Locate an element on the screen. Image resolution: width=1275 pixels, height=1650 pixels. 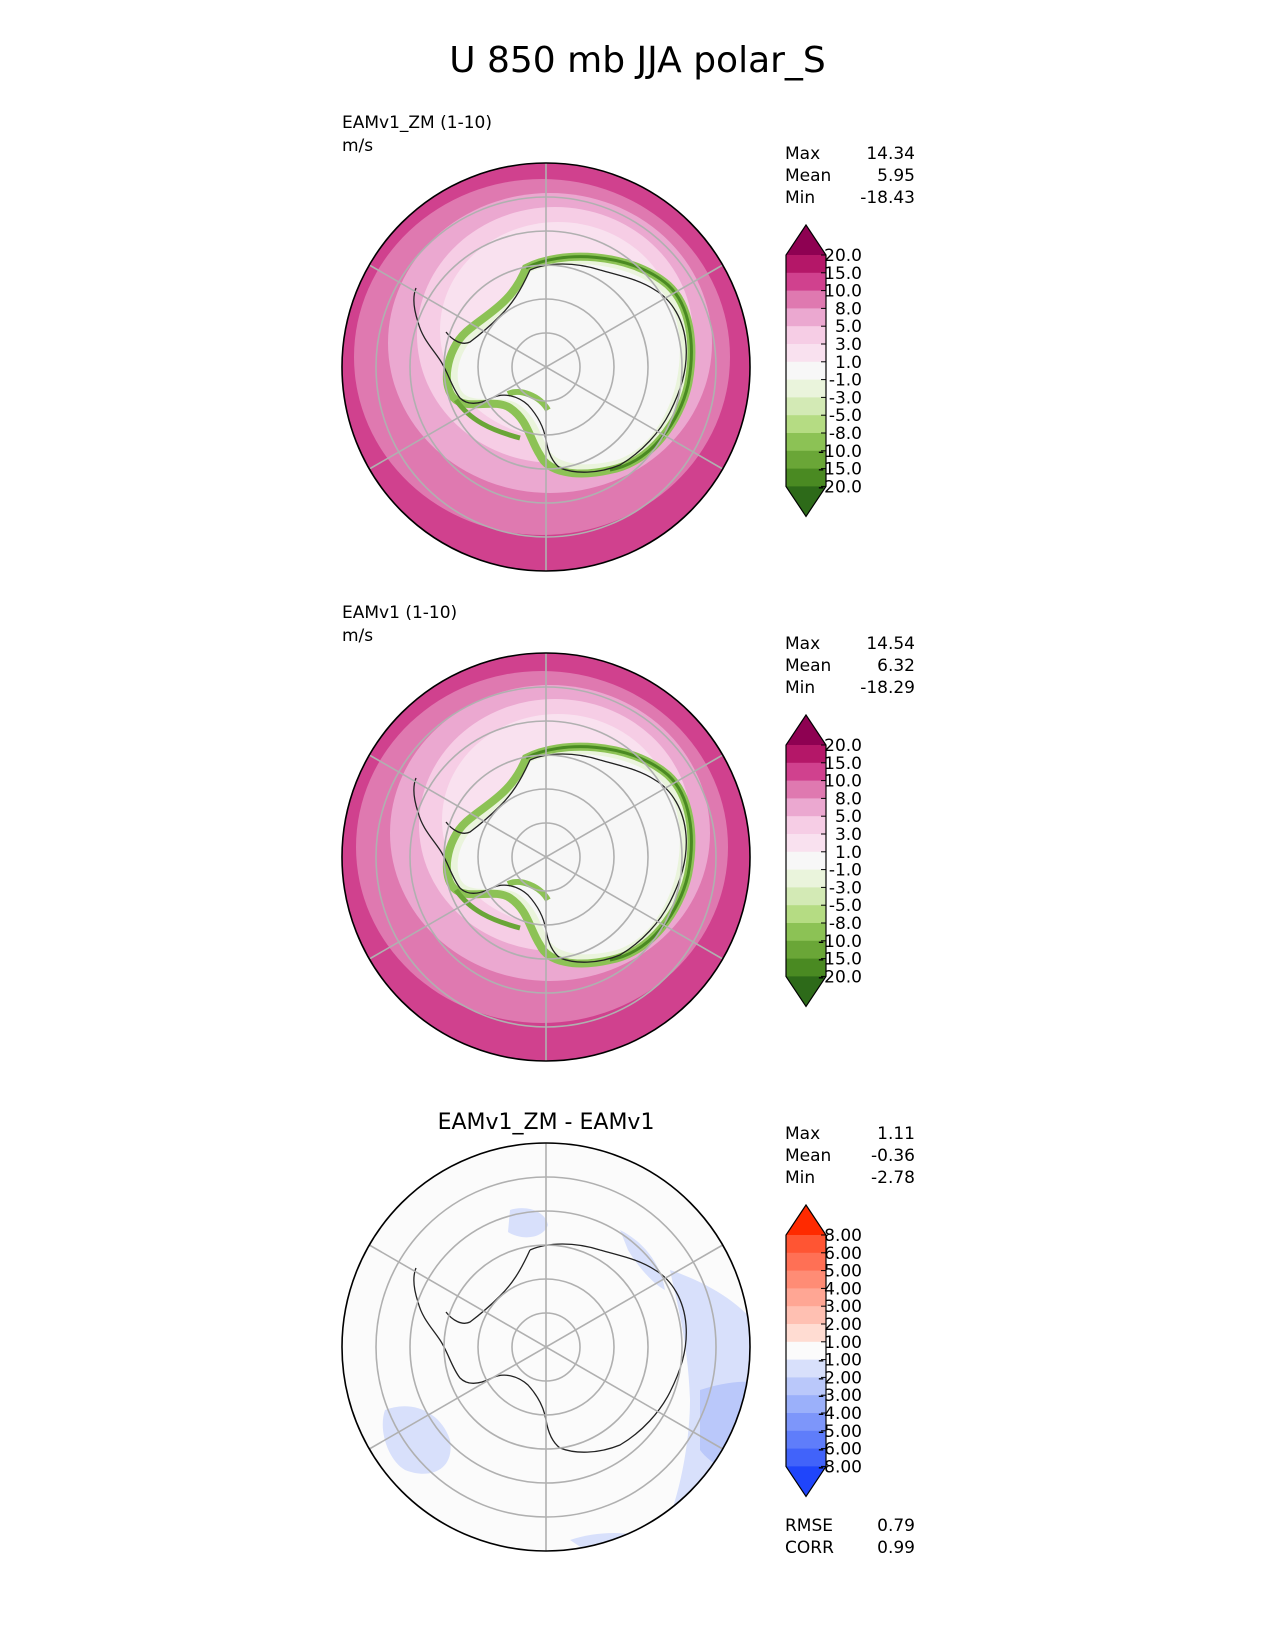
stat-mean: Mean 5.95 is located at coordinates (850, 176).